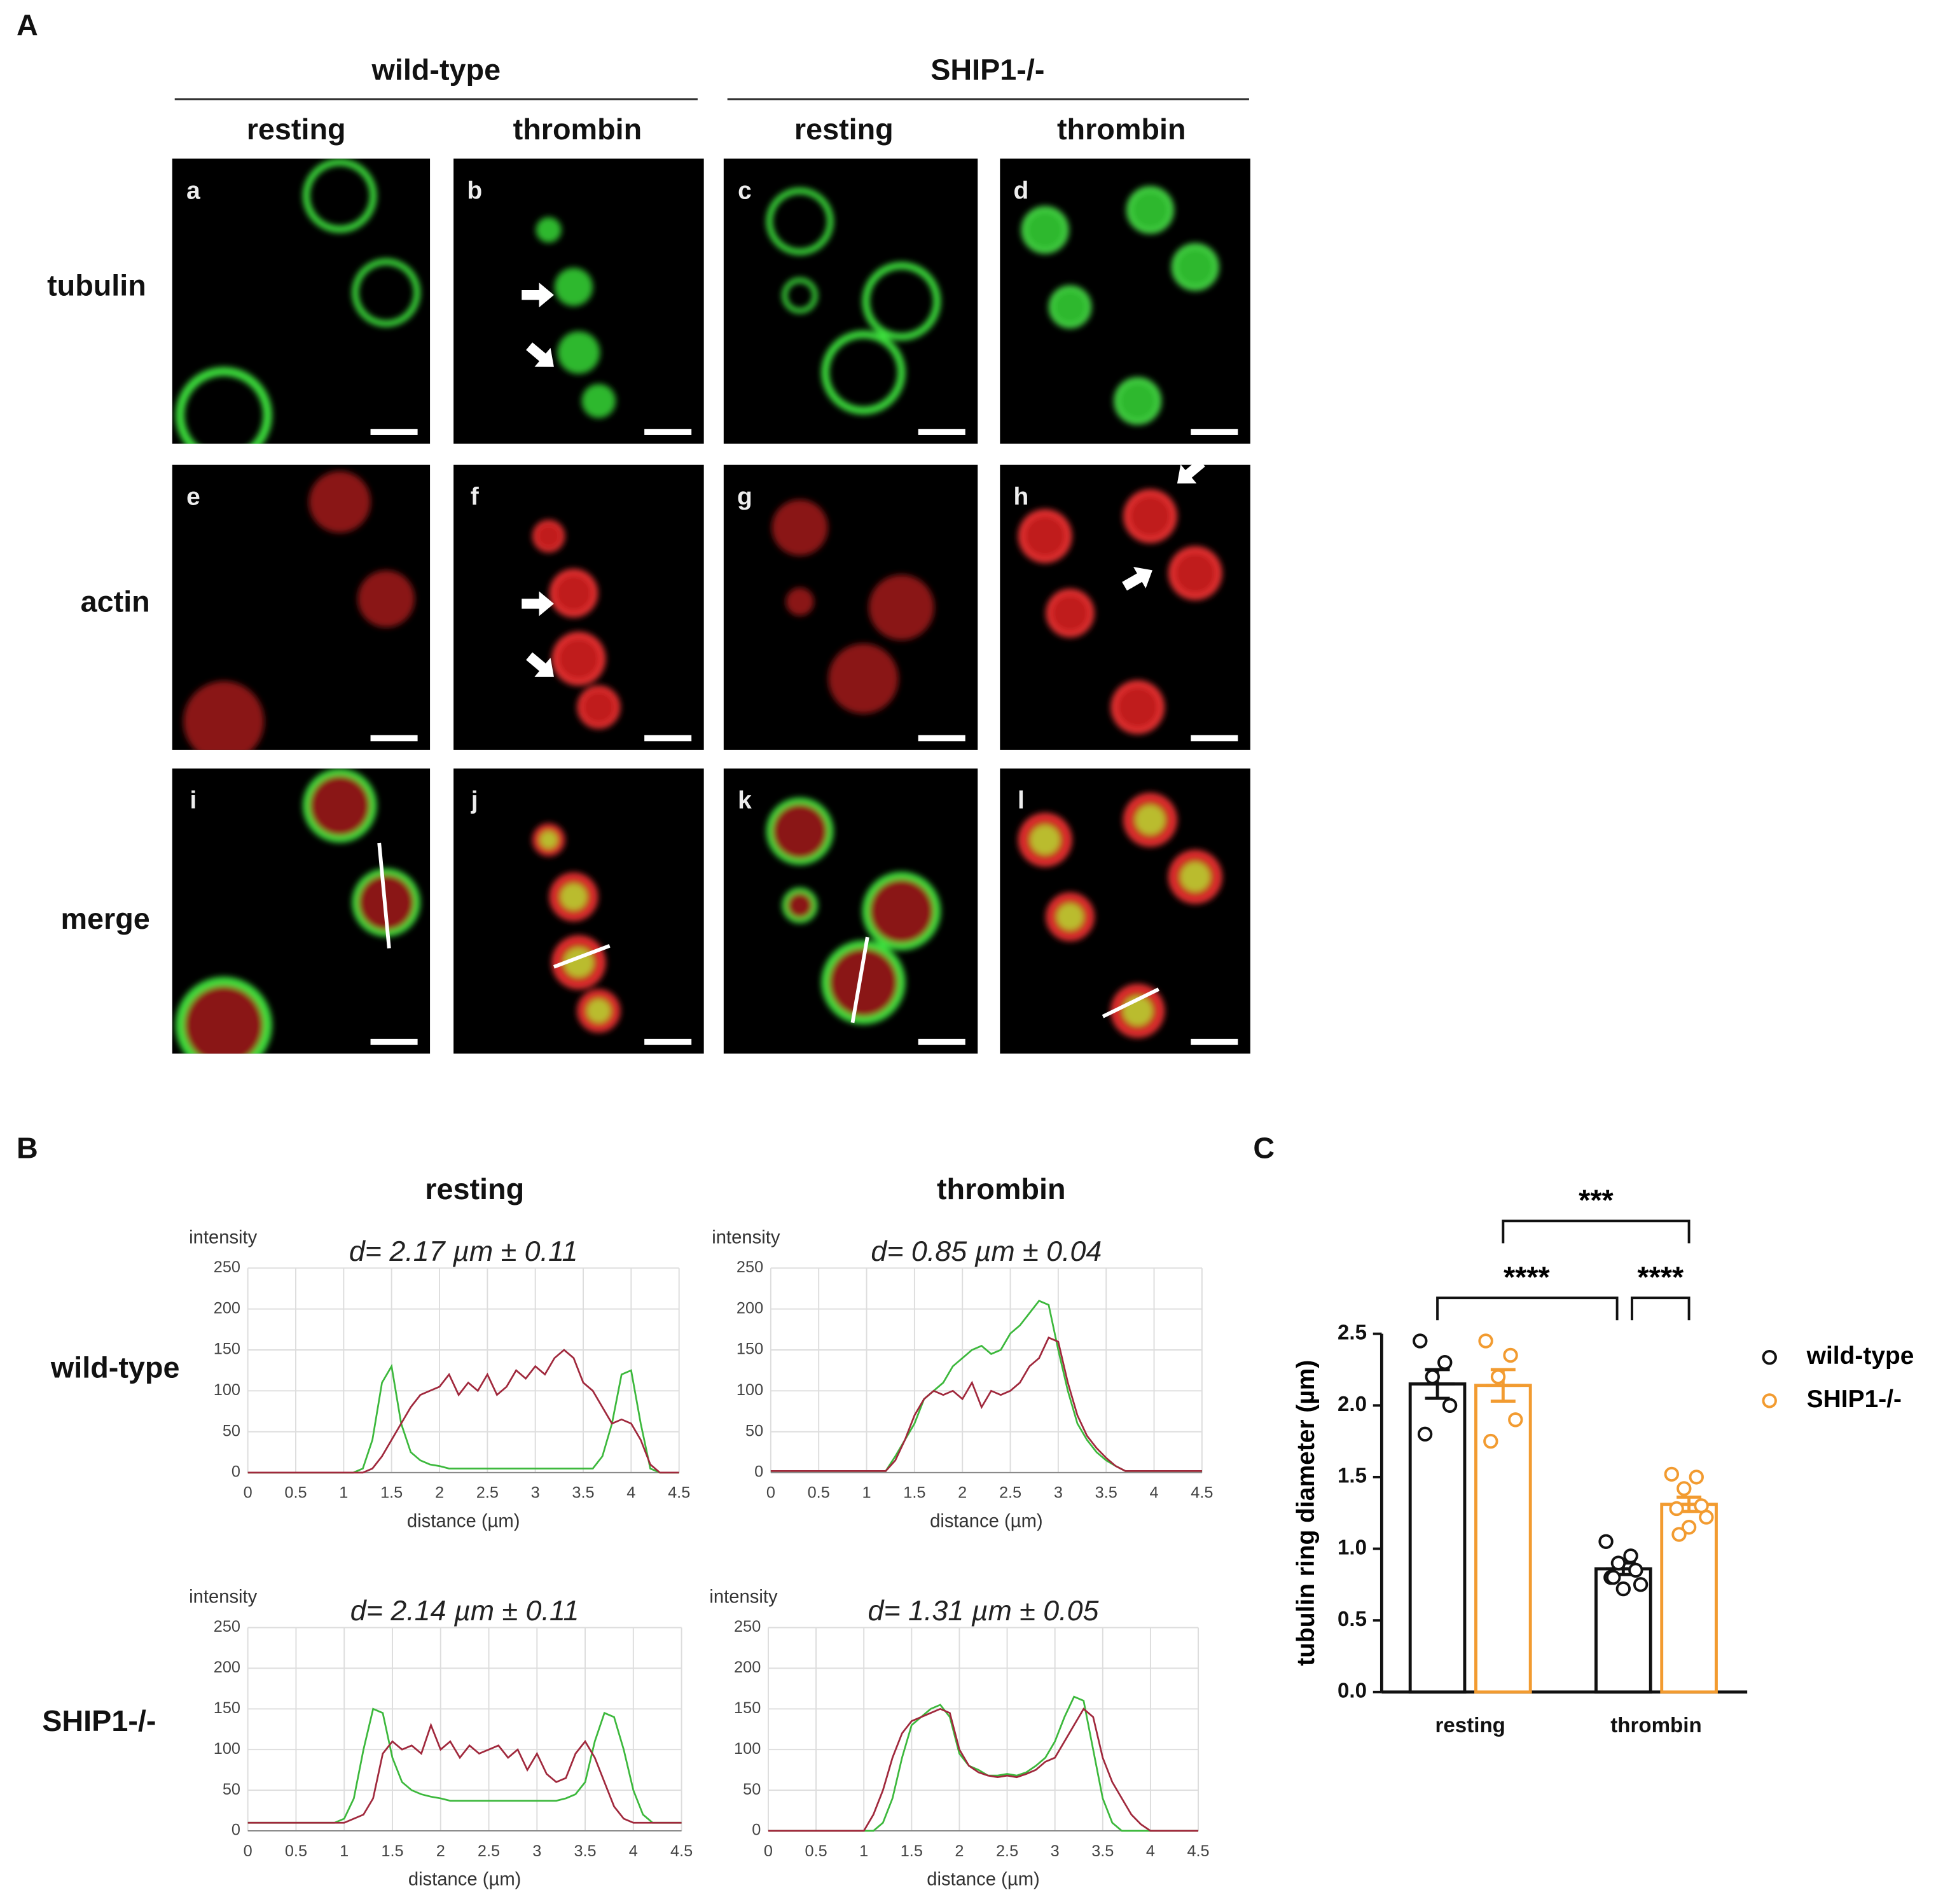  Describe the element at coordinates (463, 1251) in the screenshot. I see `chart-title: d= 2.17 µm ± 0.11` at that location.